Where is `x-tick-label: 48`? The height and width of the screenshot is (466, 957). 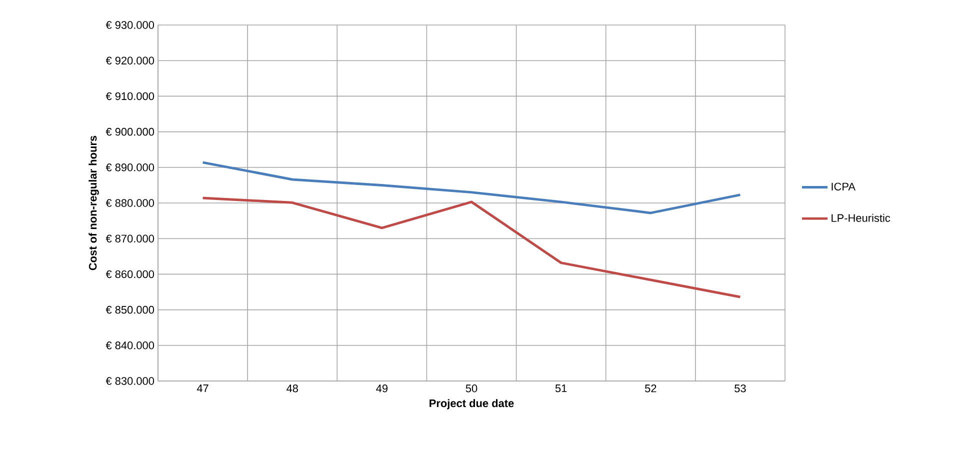
x-tick-label: 48 is located at coordinates (292, 388).